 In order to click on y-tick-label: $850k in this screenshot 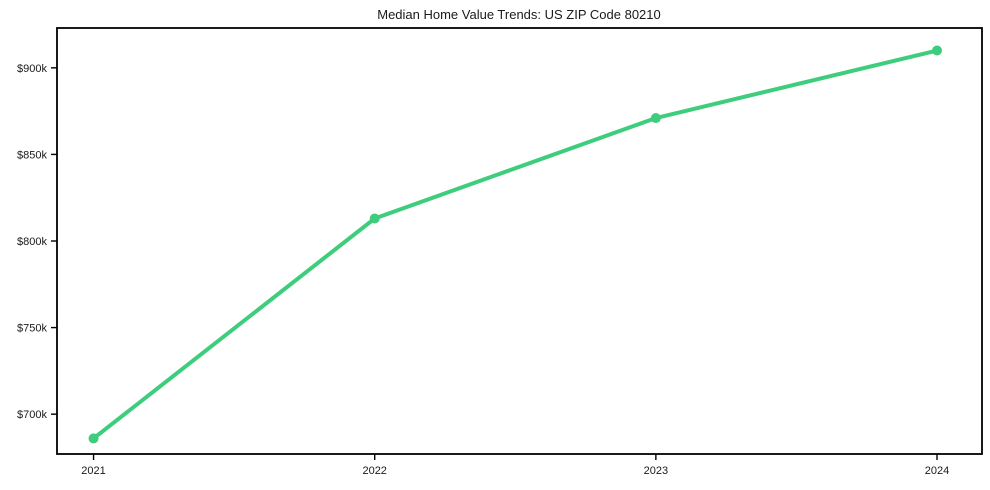, I will do `click(32, 155)`.